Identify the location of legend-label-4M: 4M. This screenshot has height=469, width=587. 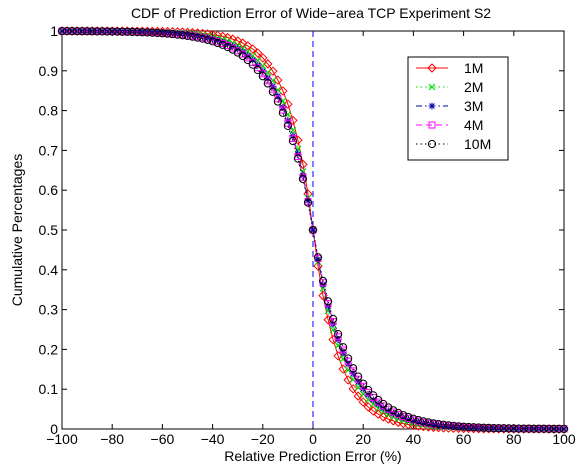
(473, 125).